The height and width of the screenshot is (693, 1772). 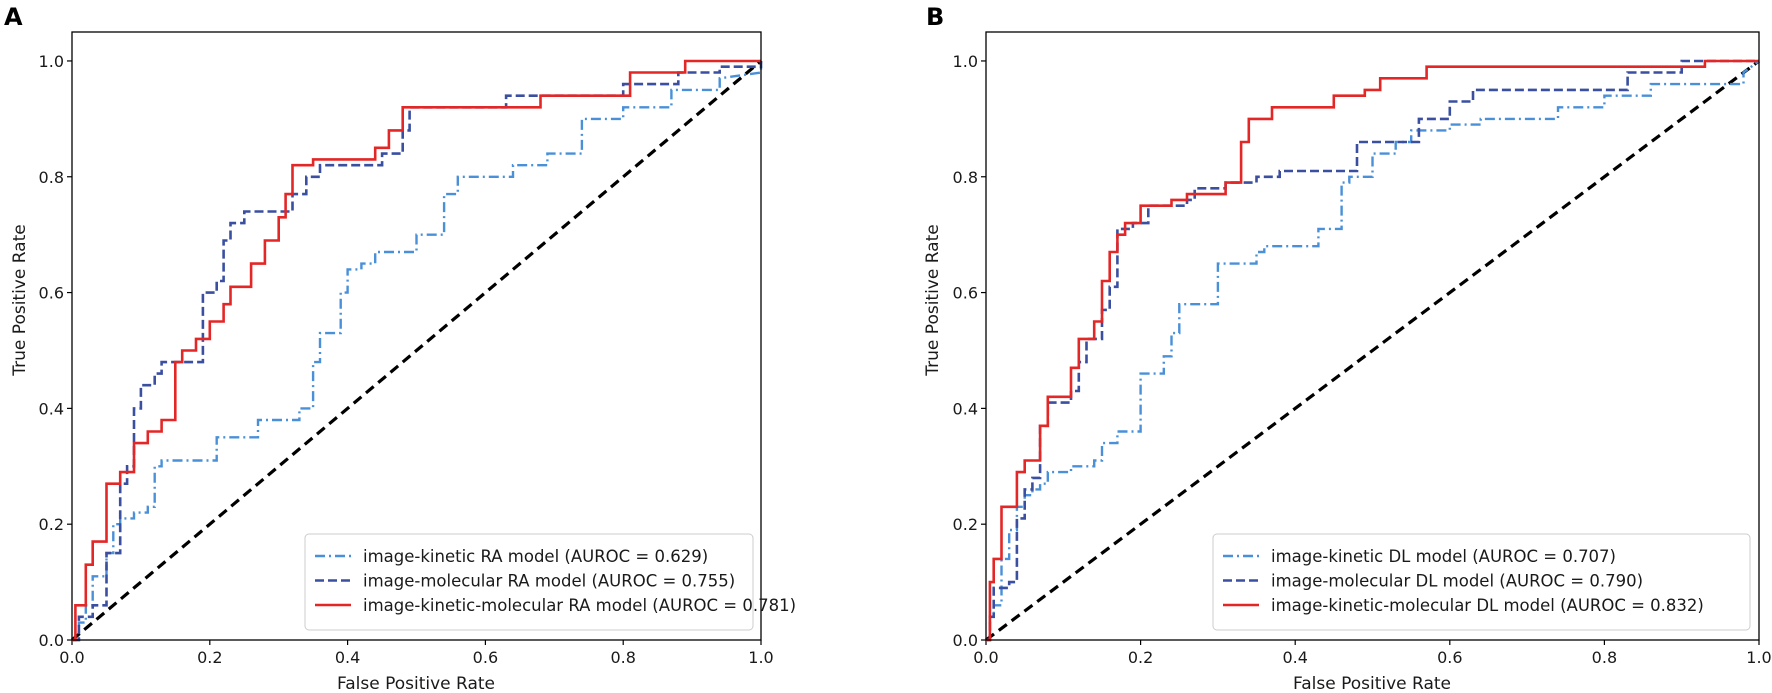 I want to click on legend-label: image-kinetic RA model (AUROC = 0.629), so click(x=535, y=556).